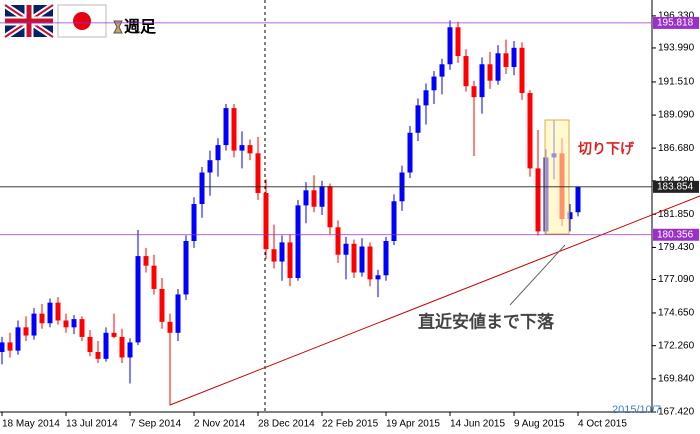 The image size is (700, 434). I want to click on japan-flag, so click(82, 21).